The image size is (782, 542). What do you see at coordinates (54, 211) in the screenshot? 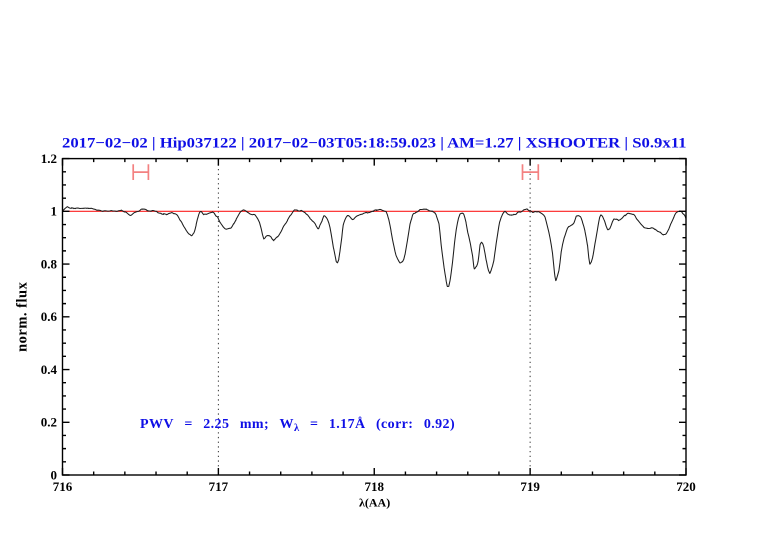
I see `svg-text: 1` at bounding box center [54, 211].